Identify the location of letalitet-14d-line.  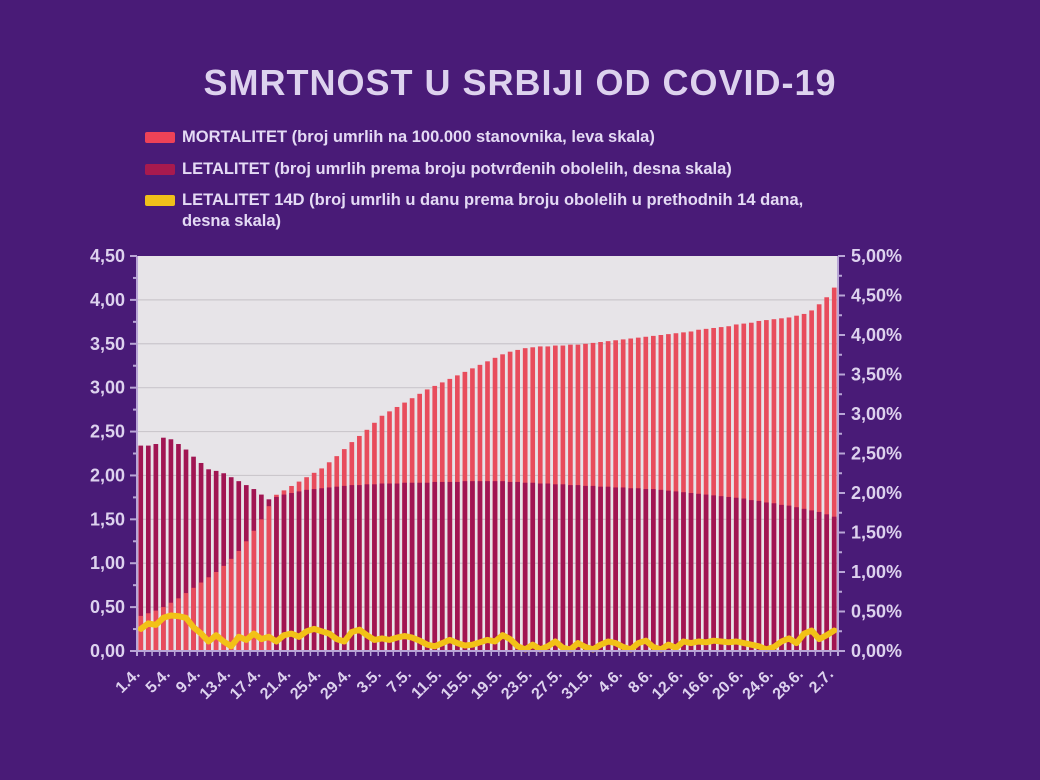
(487, 632).